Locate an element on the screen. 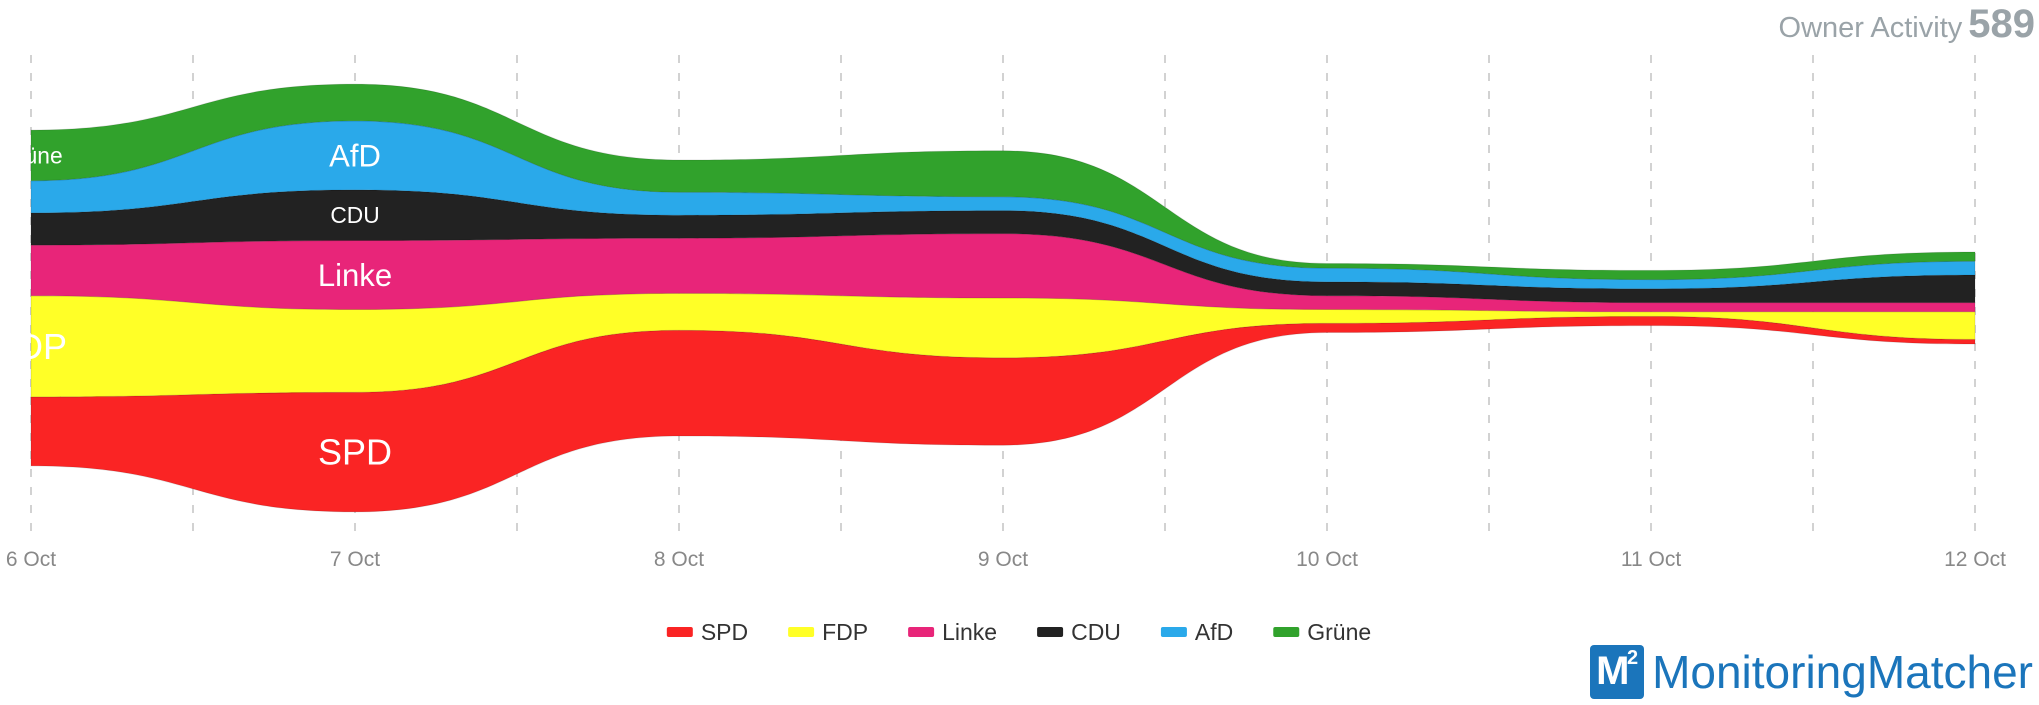 Image resolution: width=2039 pixels, height=705 pixels. legend: SPD FDP Linke CDU AfD Grüne is located at coordinates (1018, 632).